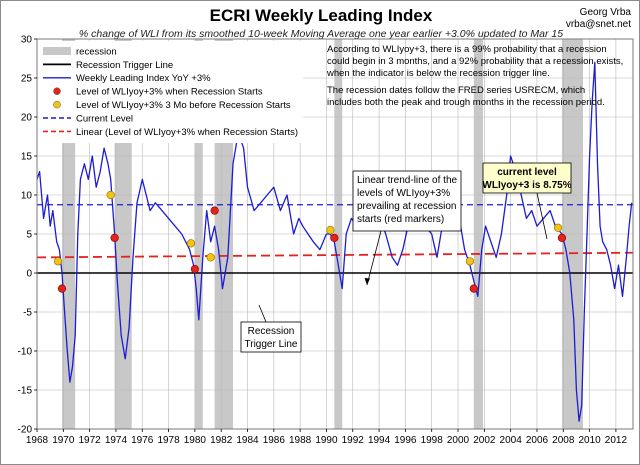 Image resolution: width=640 pixels, height=465 pixels. Describe the element at coordinates (104, 118) in the screenshot. I see `legend-label: Current Level` at that location.